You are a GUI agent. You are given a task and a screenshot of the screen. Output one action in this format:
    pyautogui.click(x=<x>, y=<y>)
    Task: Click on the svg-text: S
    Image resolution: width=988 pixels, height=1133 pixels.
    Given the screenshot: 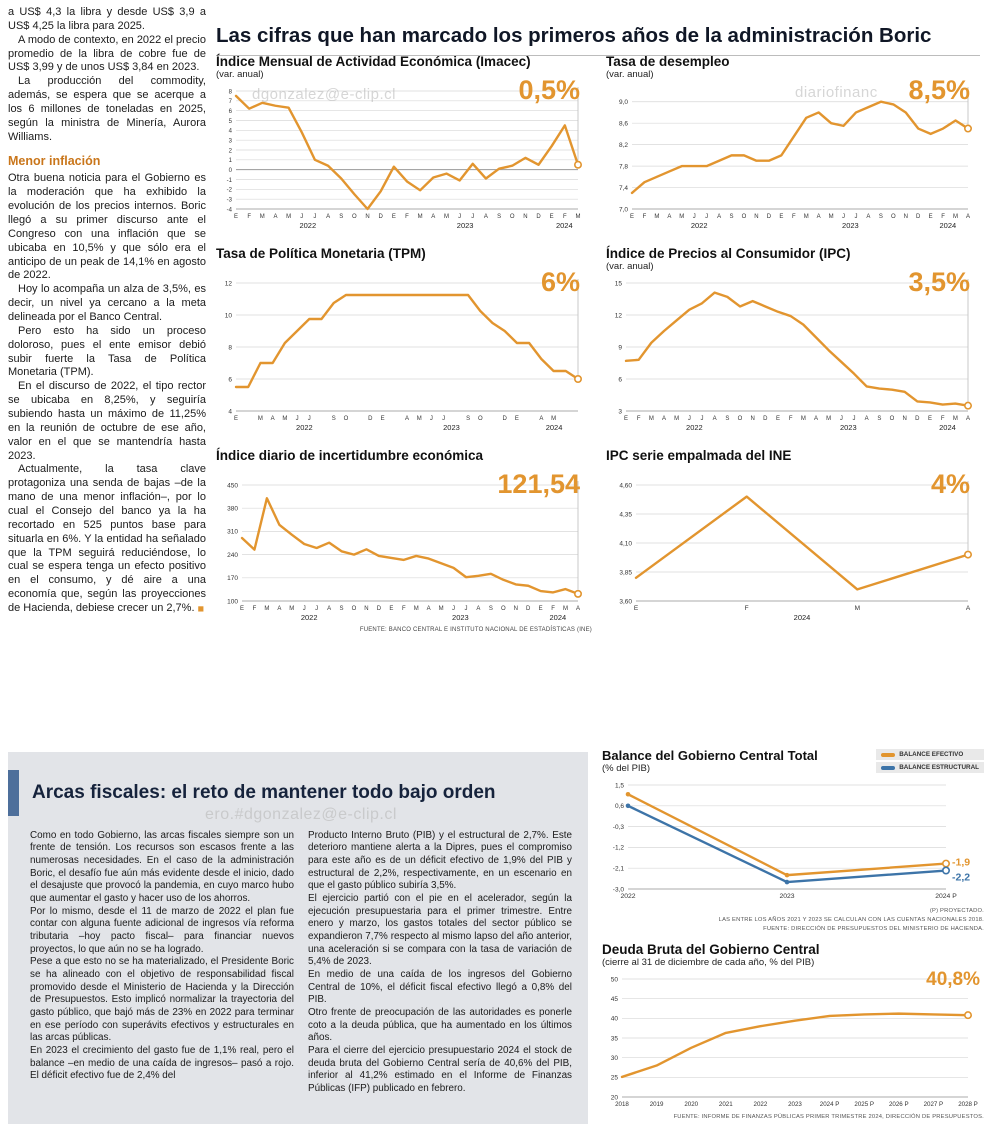 What is the action you would take?
    pyautogui.click(x=334, y=419)
    